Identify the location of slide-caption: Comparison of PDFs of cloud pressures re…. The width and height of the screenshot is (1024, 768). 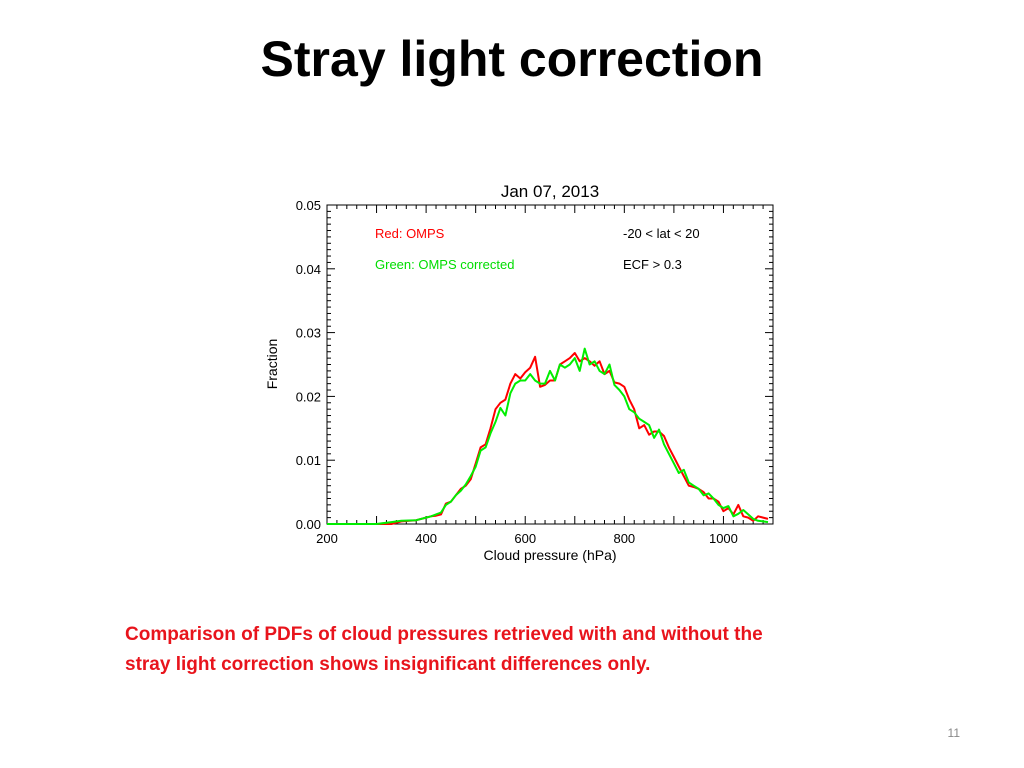
(444, 649).